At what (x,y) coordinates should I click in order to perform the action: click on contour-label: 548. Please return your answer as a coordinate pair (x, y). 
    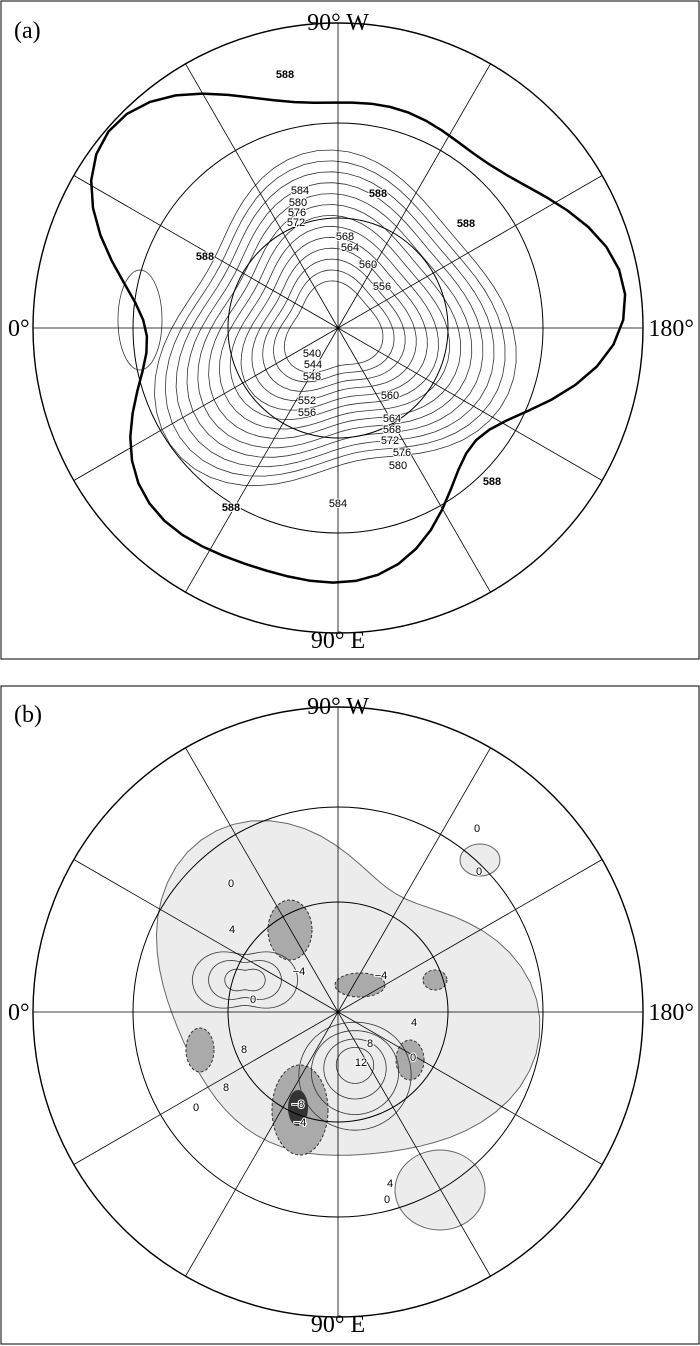
    Looking at the image, I should click on (312, 377).